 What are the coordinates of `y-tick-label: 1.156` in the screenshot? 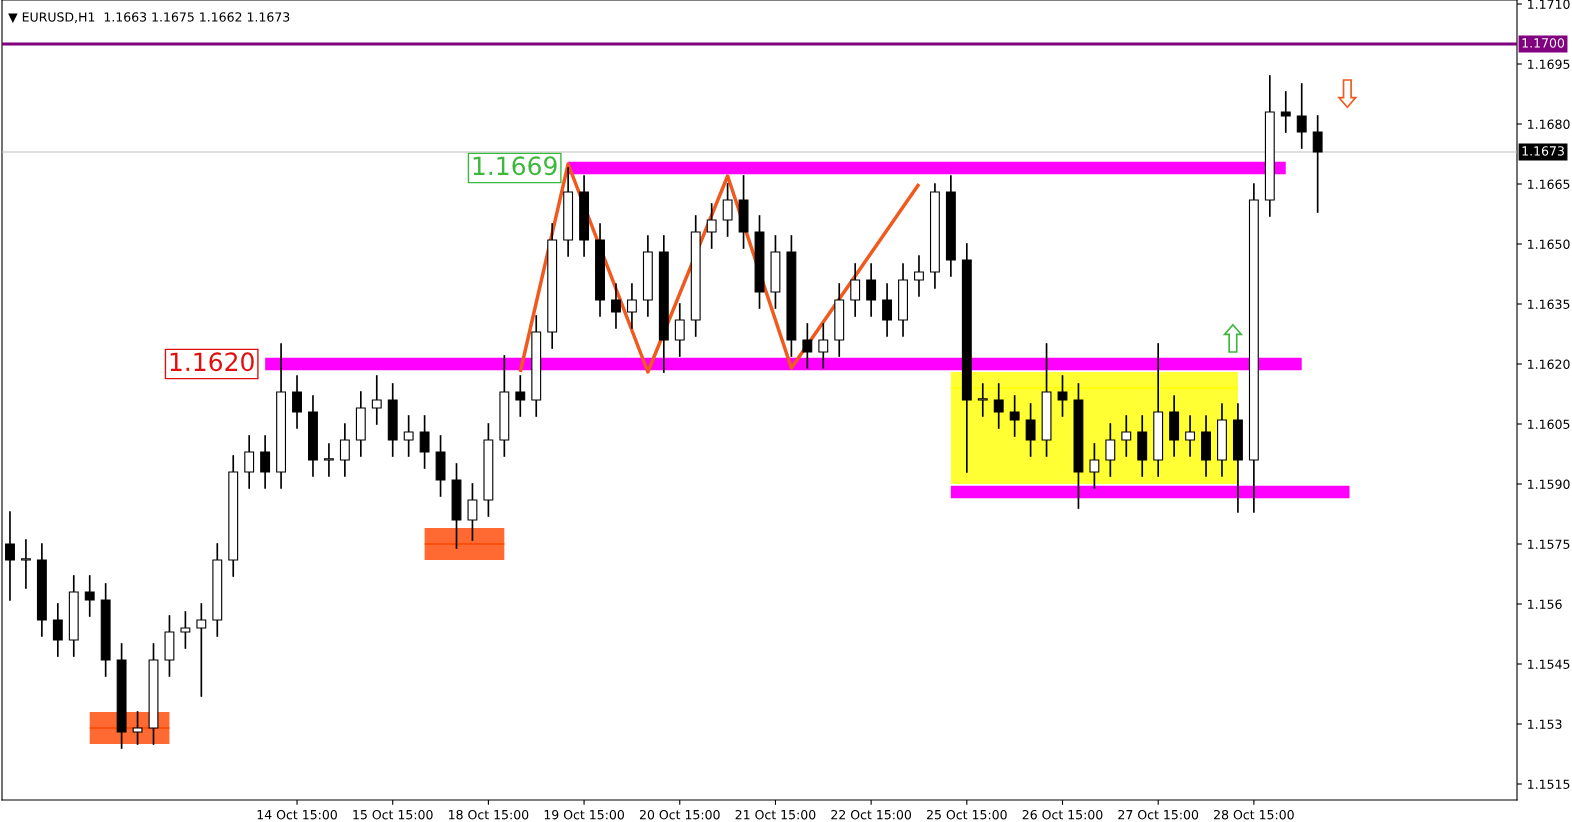 It's located at (1545, 604).